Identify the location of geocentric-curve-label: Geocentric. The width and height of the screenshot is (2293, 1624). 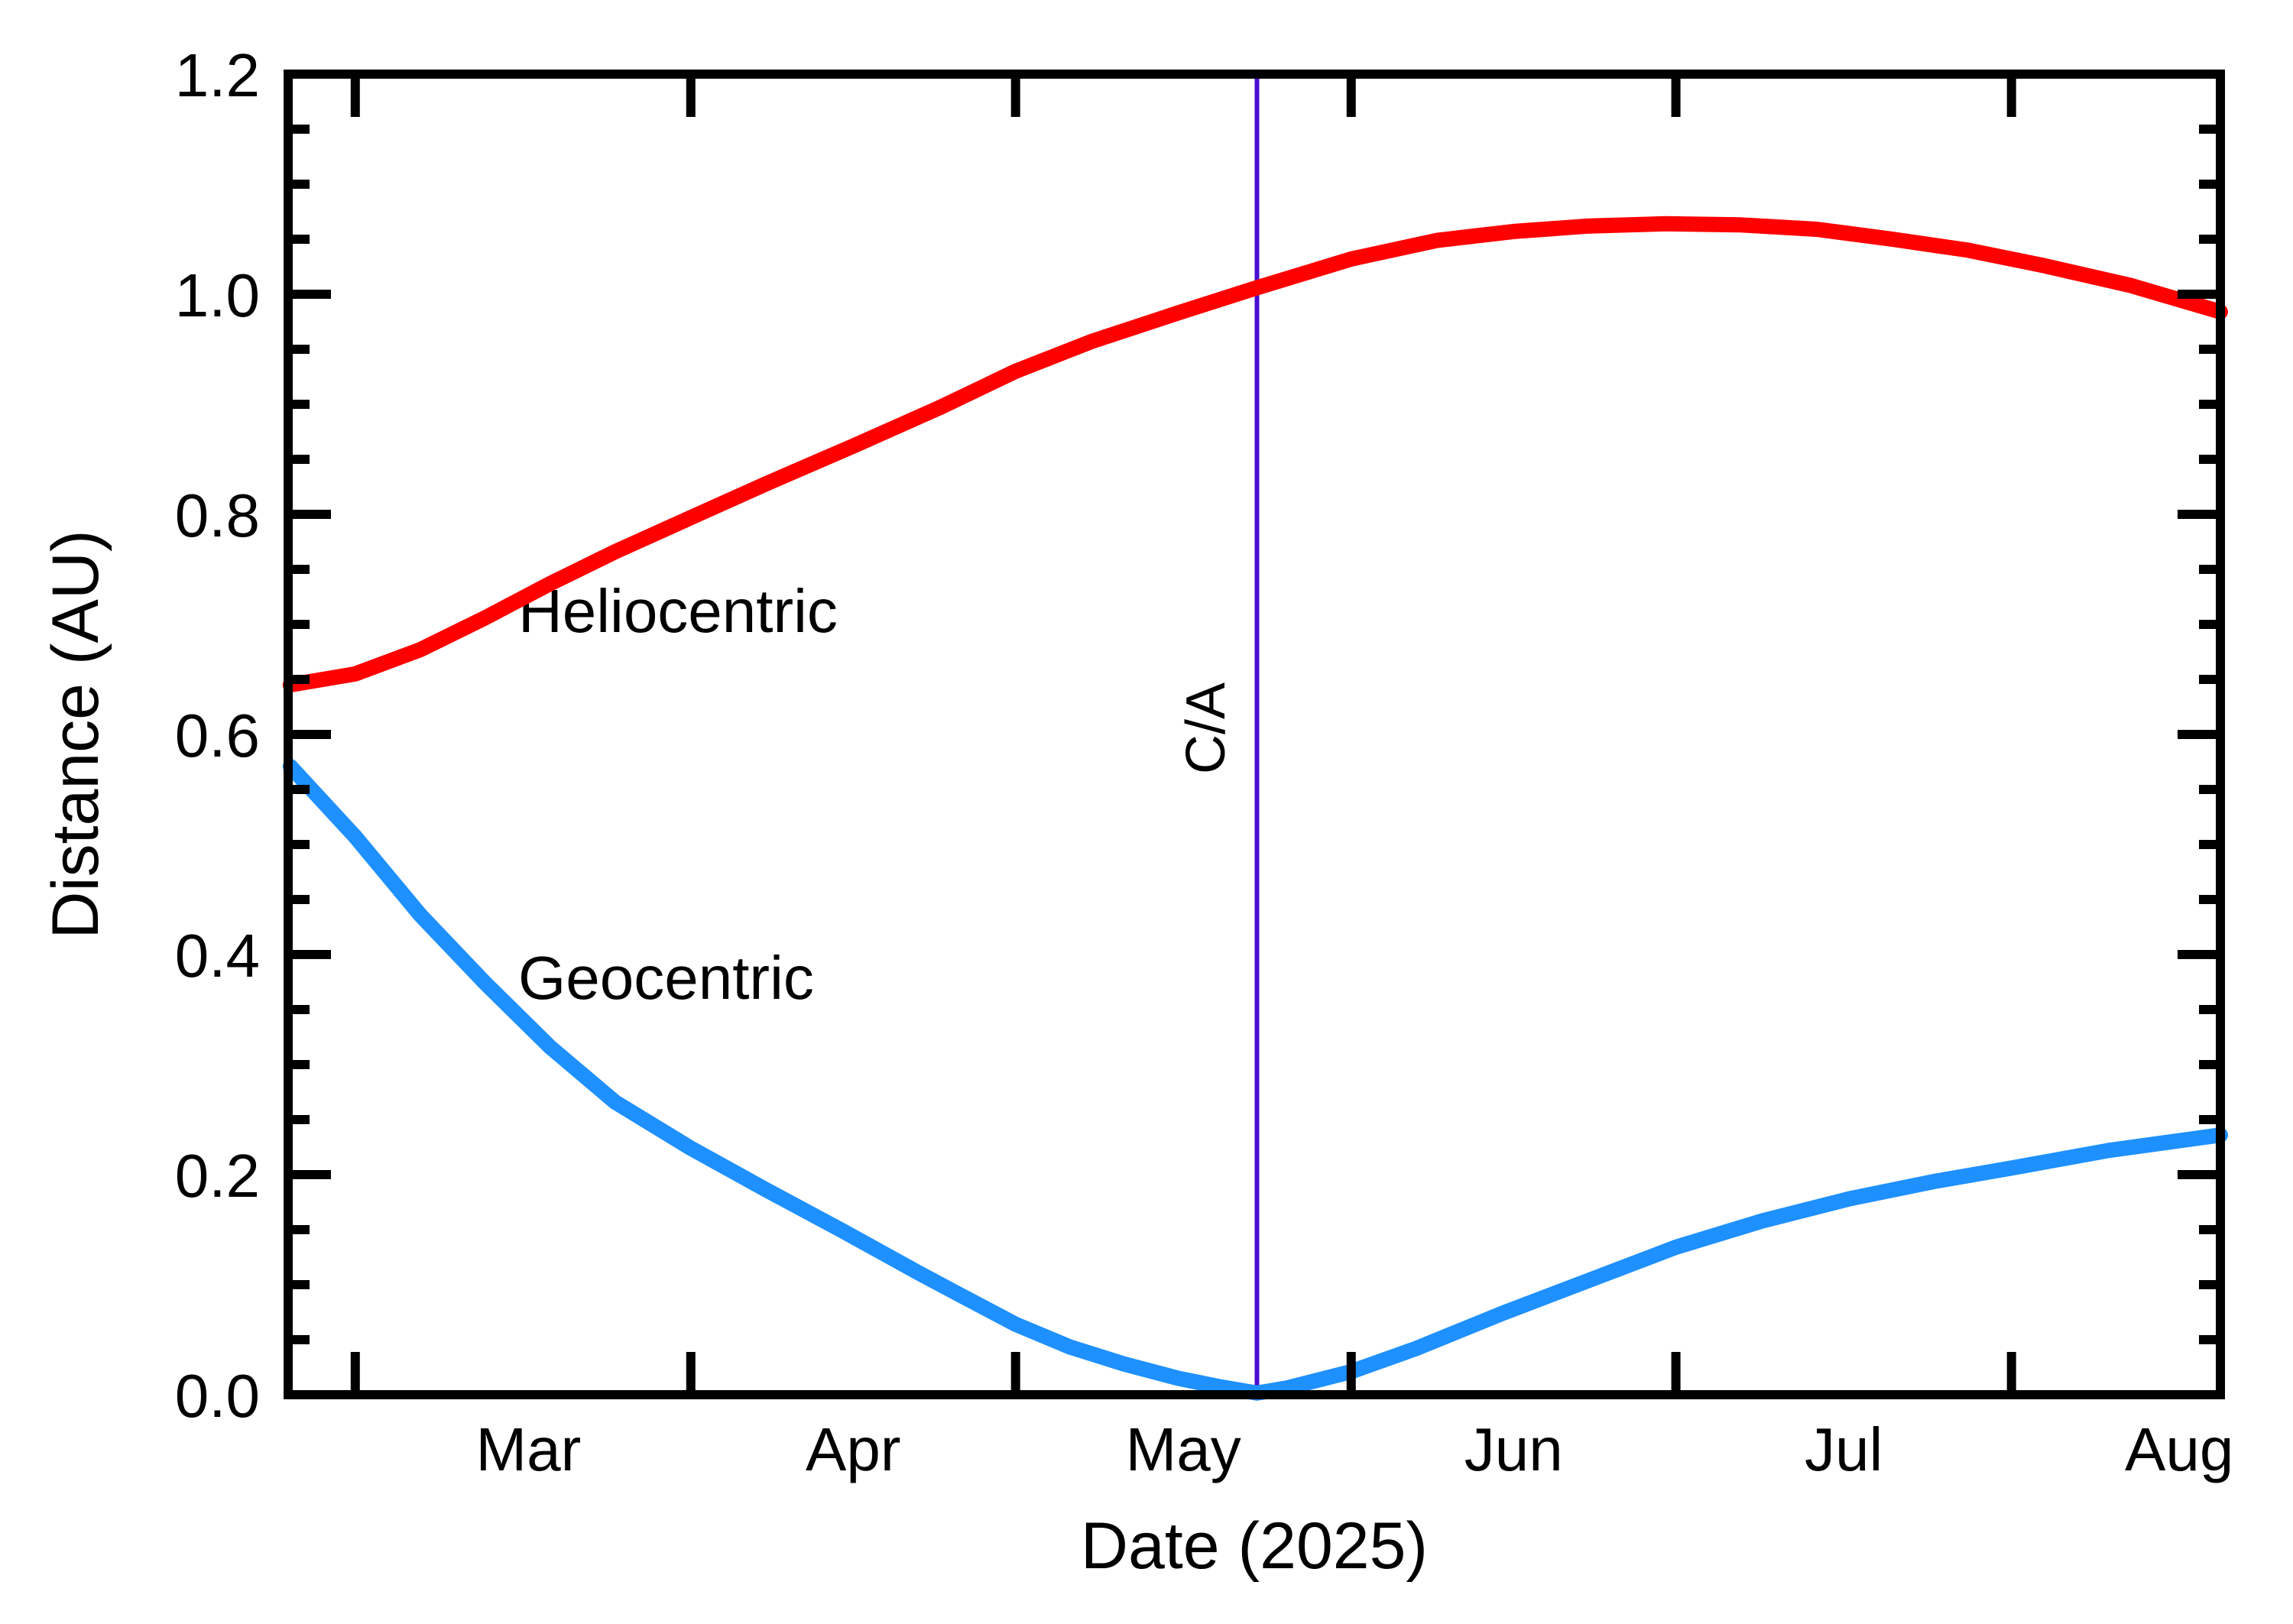
(666, 978).